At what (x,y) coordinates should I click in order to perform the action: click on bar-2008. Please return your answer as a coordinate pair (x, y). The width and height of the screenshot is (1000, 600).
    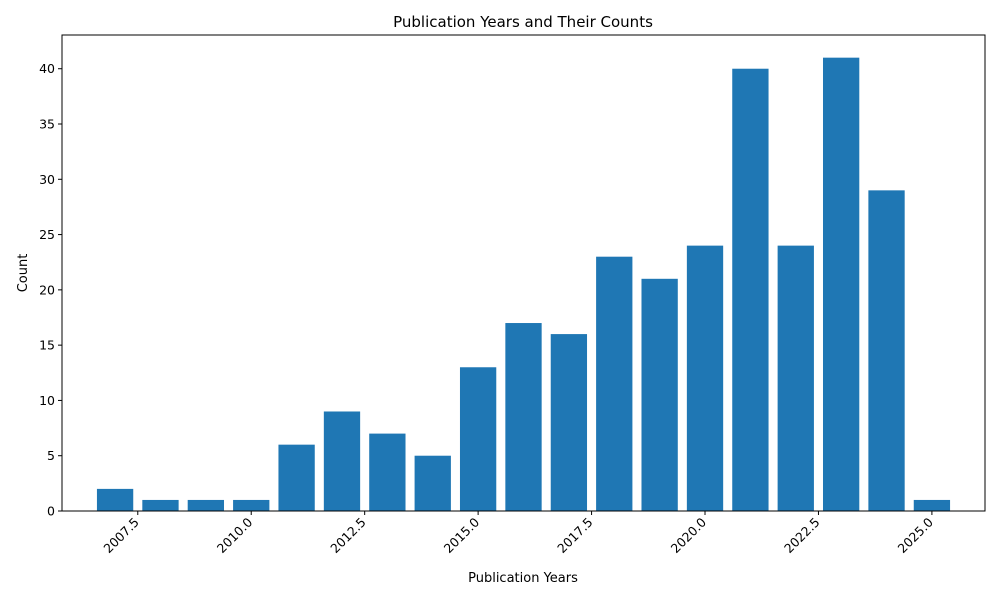
    Looking at the image, I should click on (160, 505).